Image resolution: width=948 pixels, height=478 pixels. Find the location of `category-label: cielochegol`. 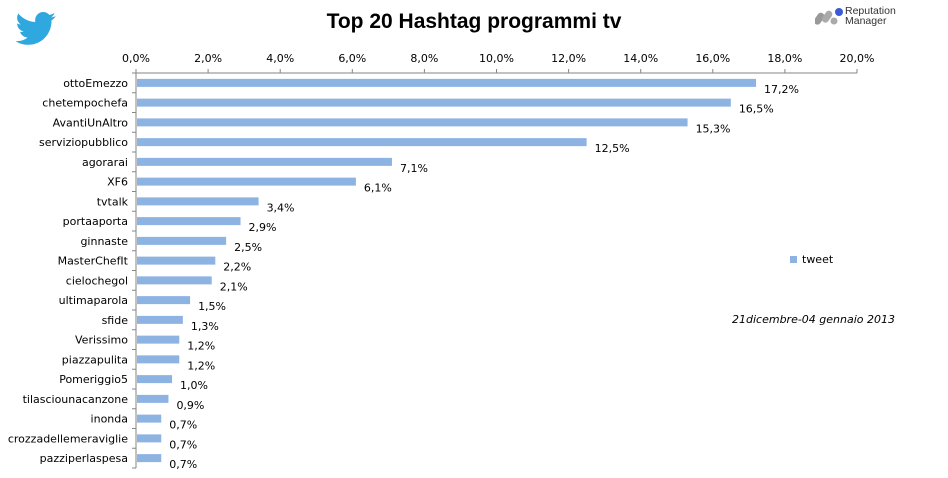

category-label: cielochegol is located at coordinates (97, 280).